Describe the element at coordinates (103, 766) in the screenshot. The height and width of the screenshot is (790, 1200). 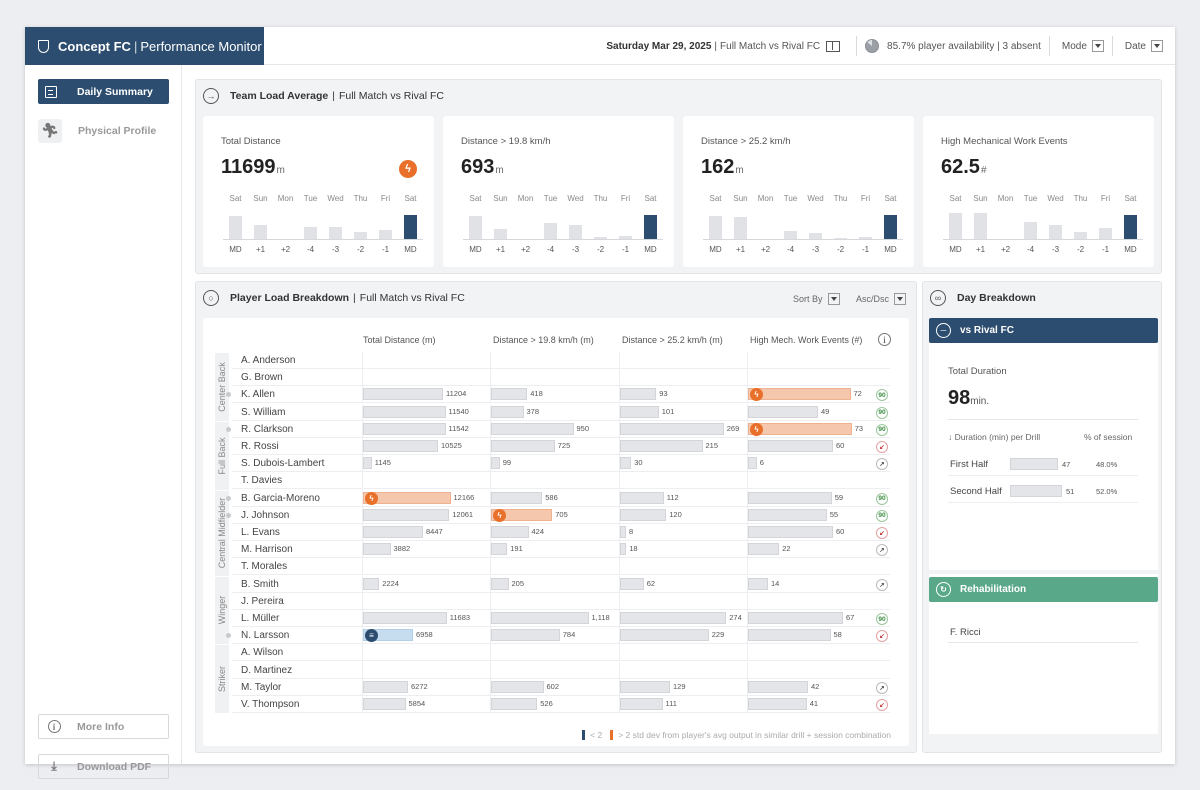
I see `download-pdf-button: ⤓ Download PDF` at that location.